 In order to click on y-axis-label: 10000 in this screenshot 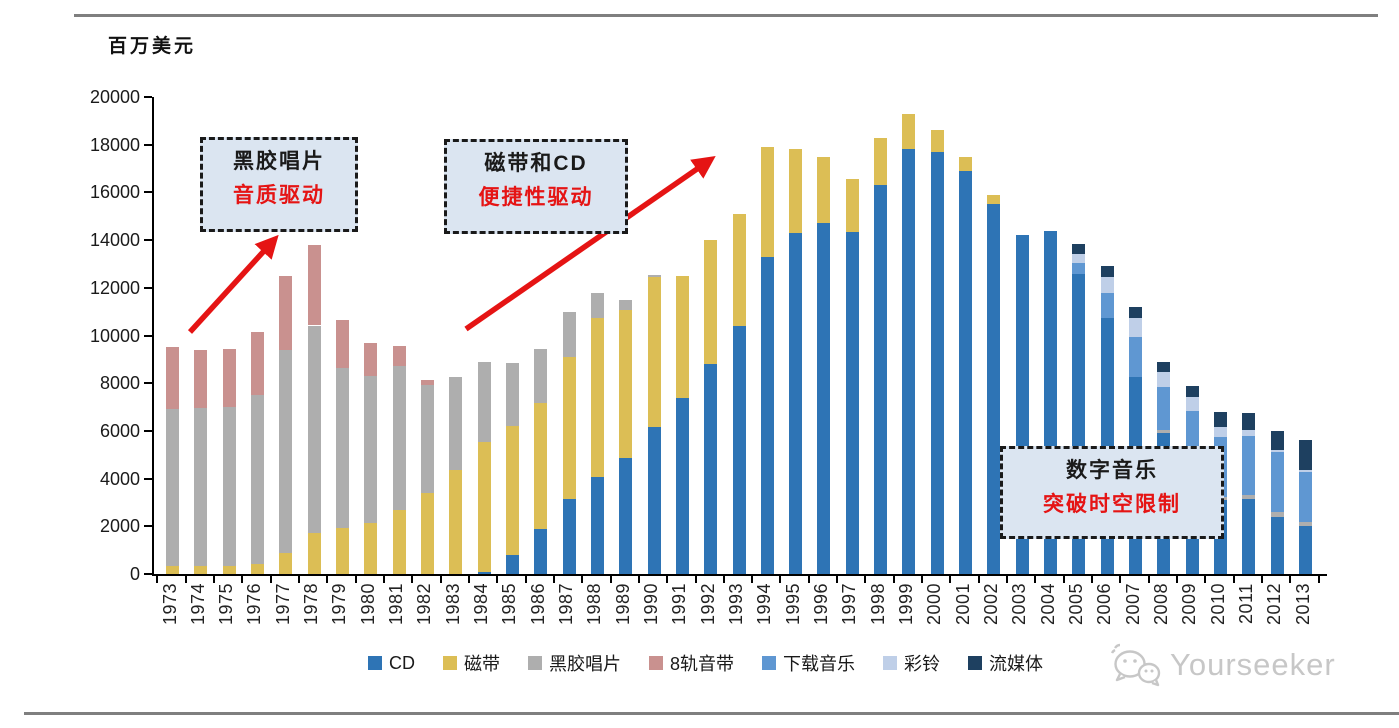, I will do `click(114, 335)`.